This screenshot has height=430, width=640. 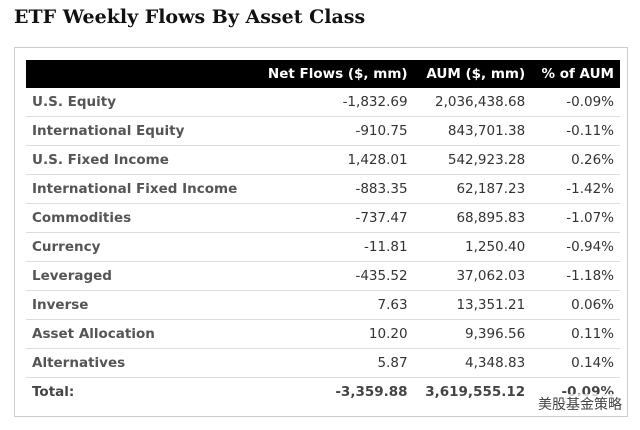 I want to click on table-row: U.S. Equity -1,832.69 2,036,438.68 -0.09%, so click(x=323, y=102).